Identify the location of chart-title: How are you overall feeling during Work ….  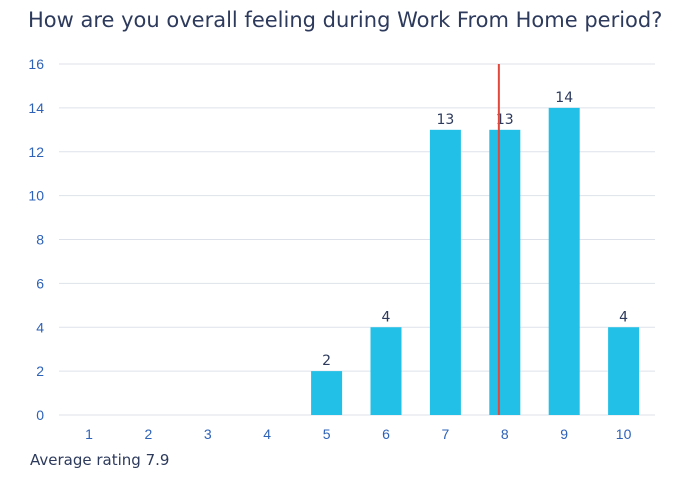
(345, 20).